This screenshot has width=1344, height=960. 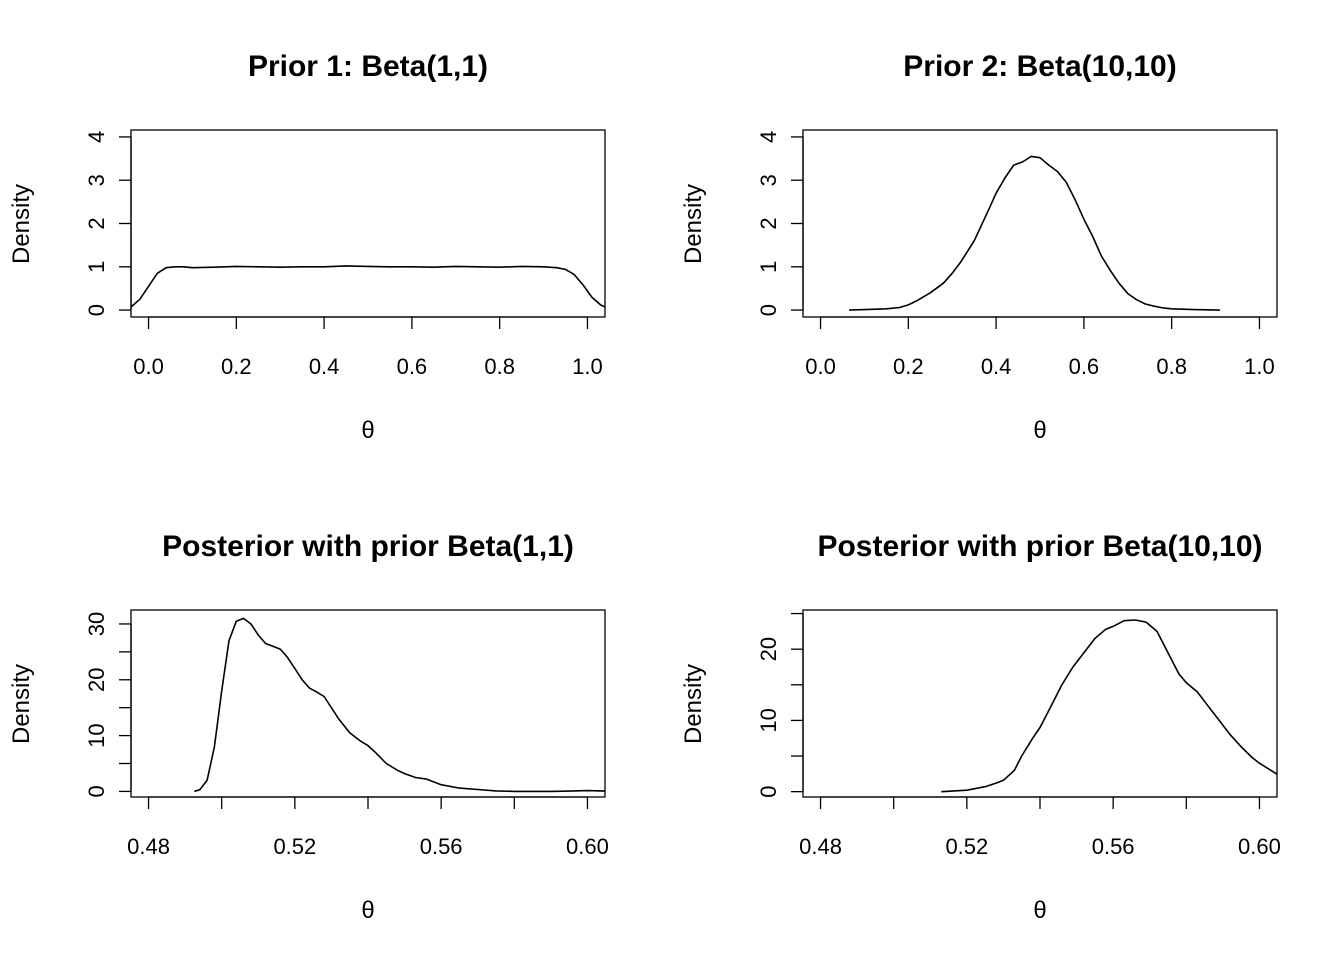 I want to click on y-tick-label: 30, so click(x=96, y=624).